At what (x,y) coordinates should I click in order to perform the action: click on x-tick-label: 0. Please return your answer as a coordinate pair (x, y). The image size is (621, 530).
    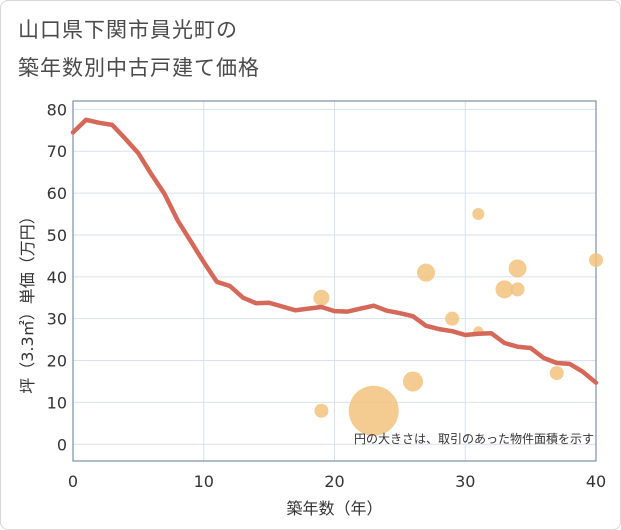
    Looking at the image, I should click on (73, 481).